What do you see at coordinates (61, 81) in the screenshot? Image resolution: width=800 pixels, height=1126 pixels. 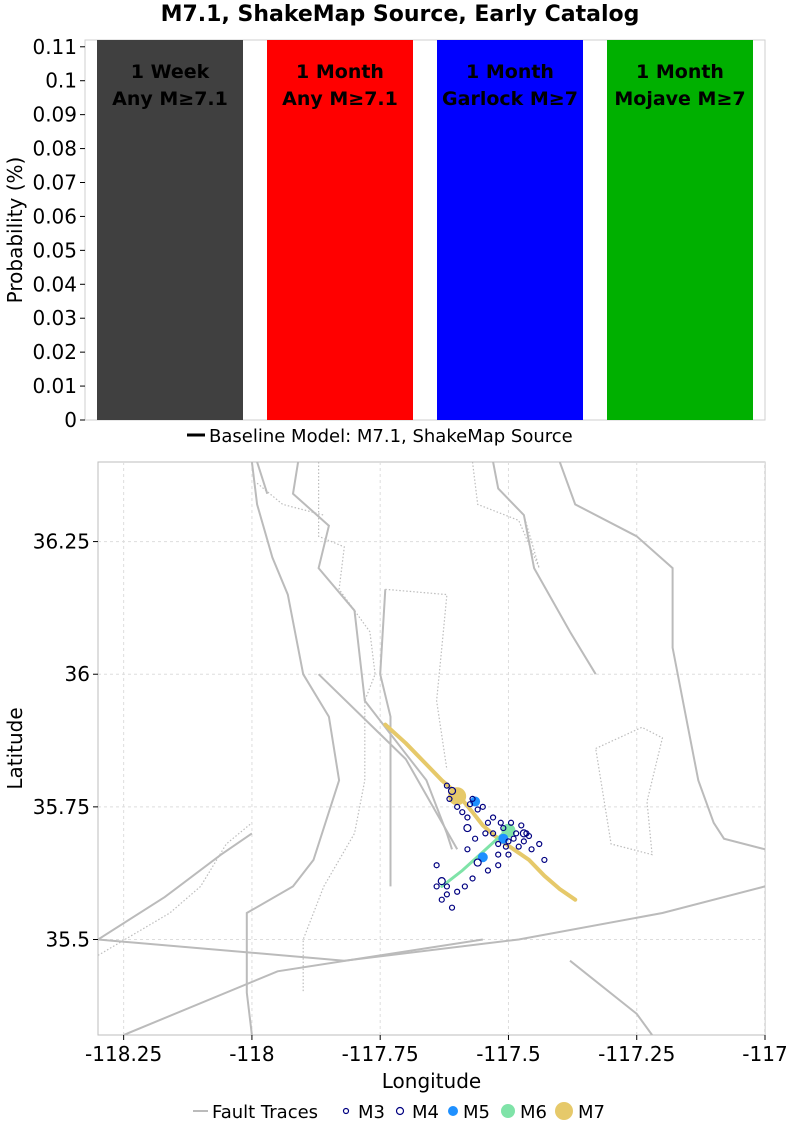 I see `y-tick-label: 0.1` at bounding box center [61, 81].